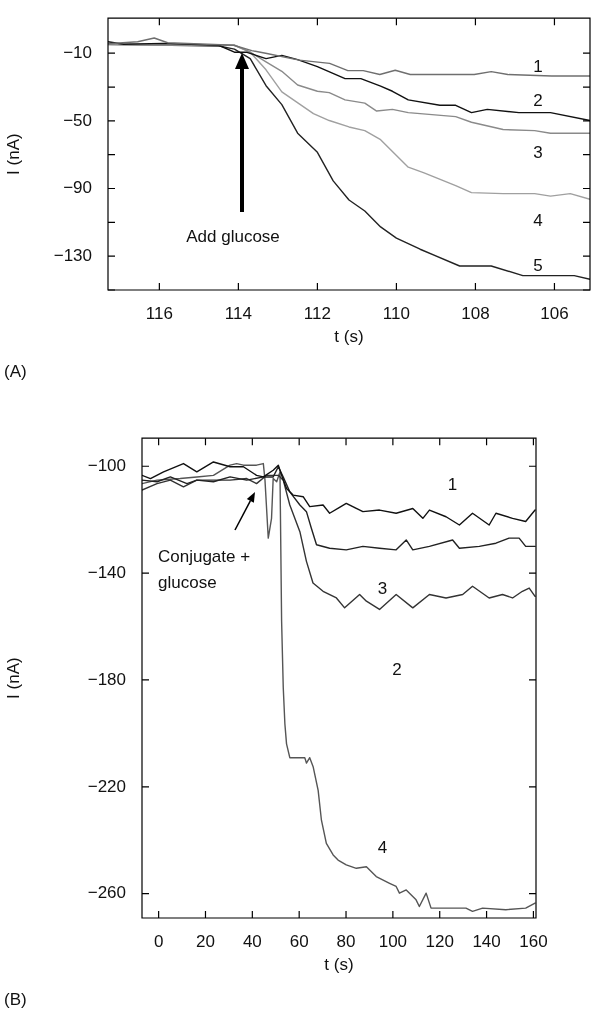 The height and width of the screenshot is (1020, 591). I want to click on x-tick-label: 110, so click(396, 313).